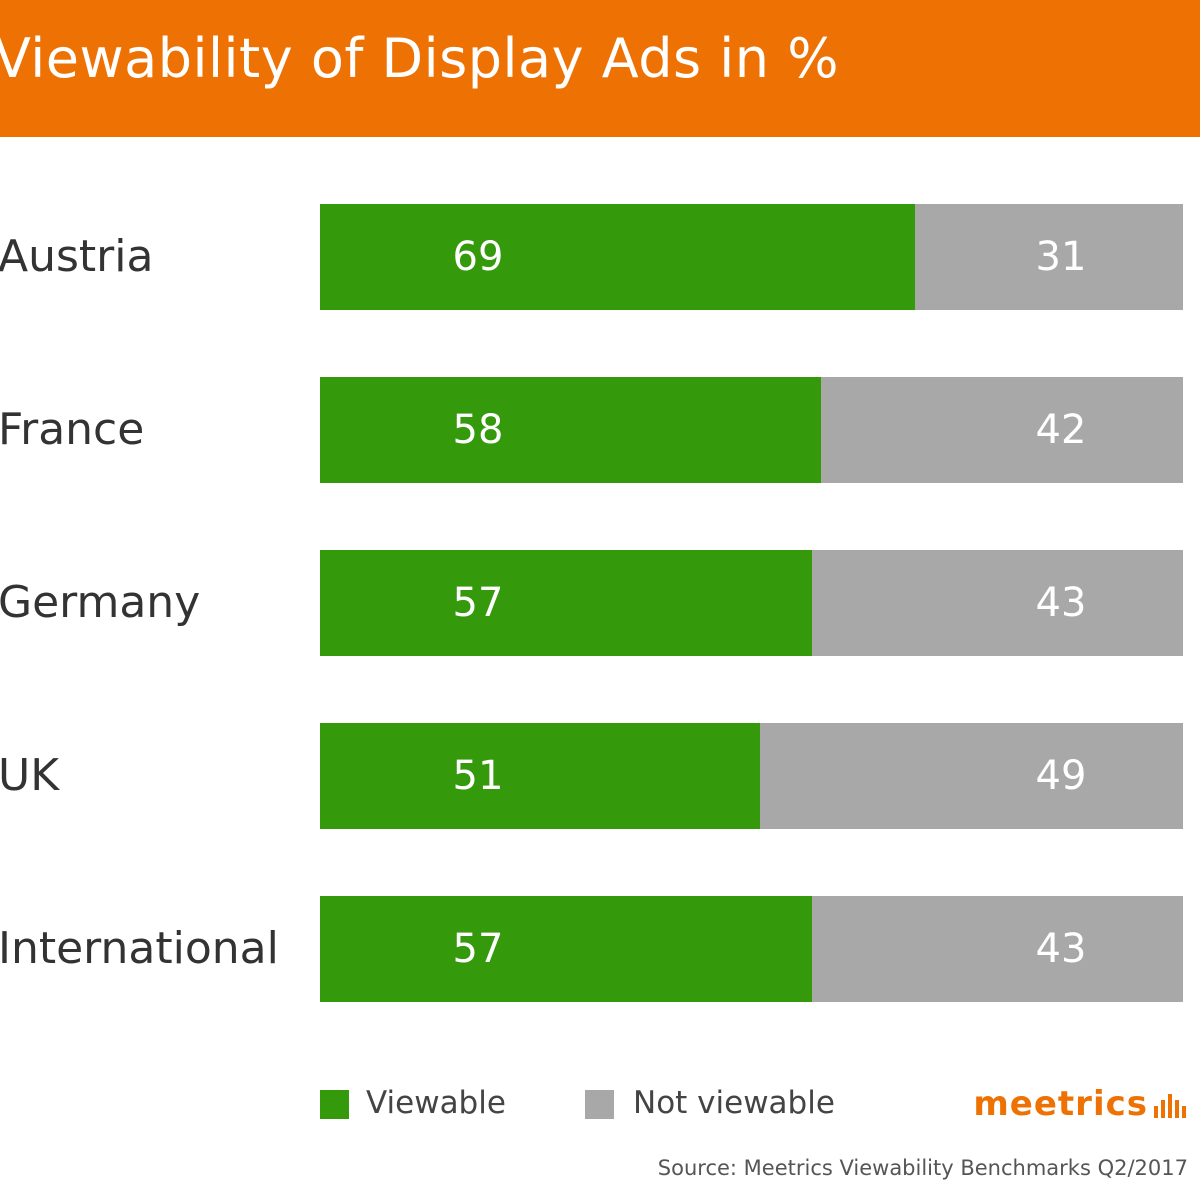 This screenshot has height=1200, width=1200. I want to click on bar-viewable-uk, so click(540, 776).